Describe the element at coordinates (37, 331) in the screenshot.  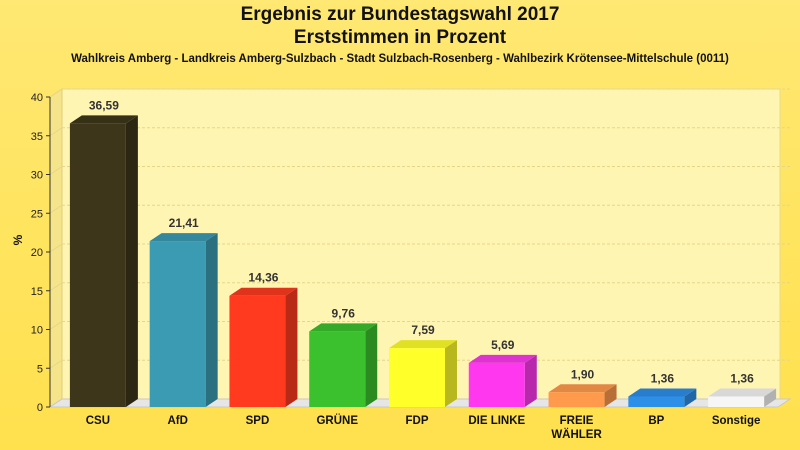
I see `y-tick-label: 10` at that location.